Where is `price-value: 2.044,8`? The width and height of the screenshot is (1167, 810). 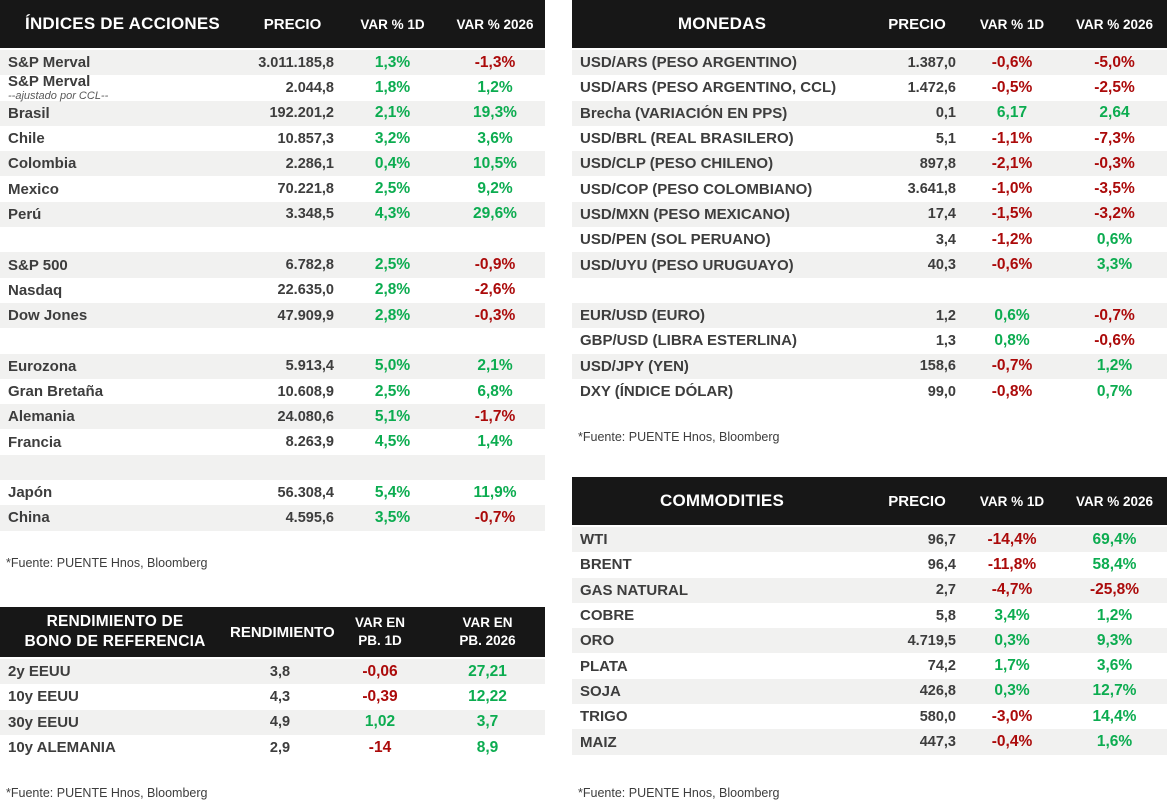
price-value: 2.044,8 is located at coordinates (309, 87).